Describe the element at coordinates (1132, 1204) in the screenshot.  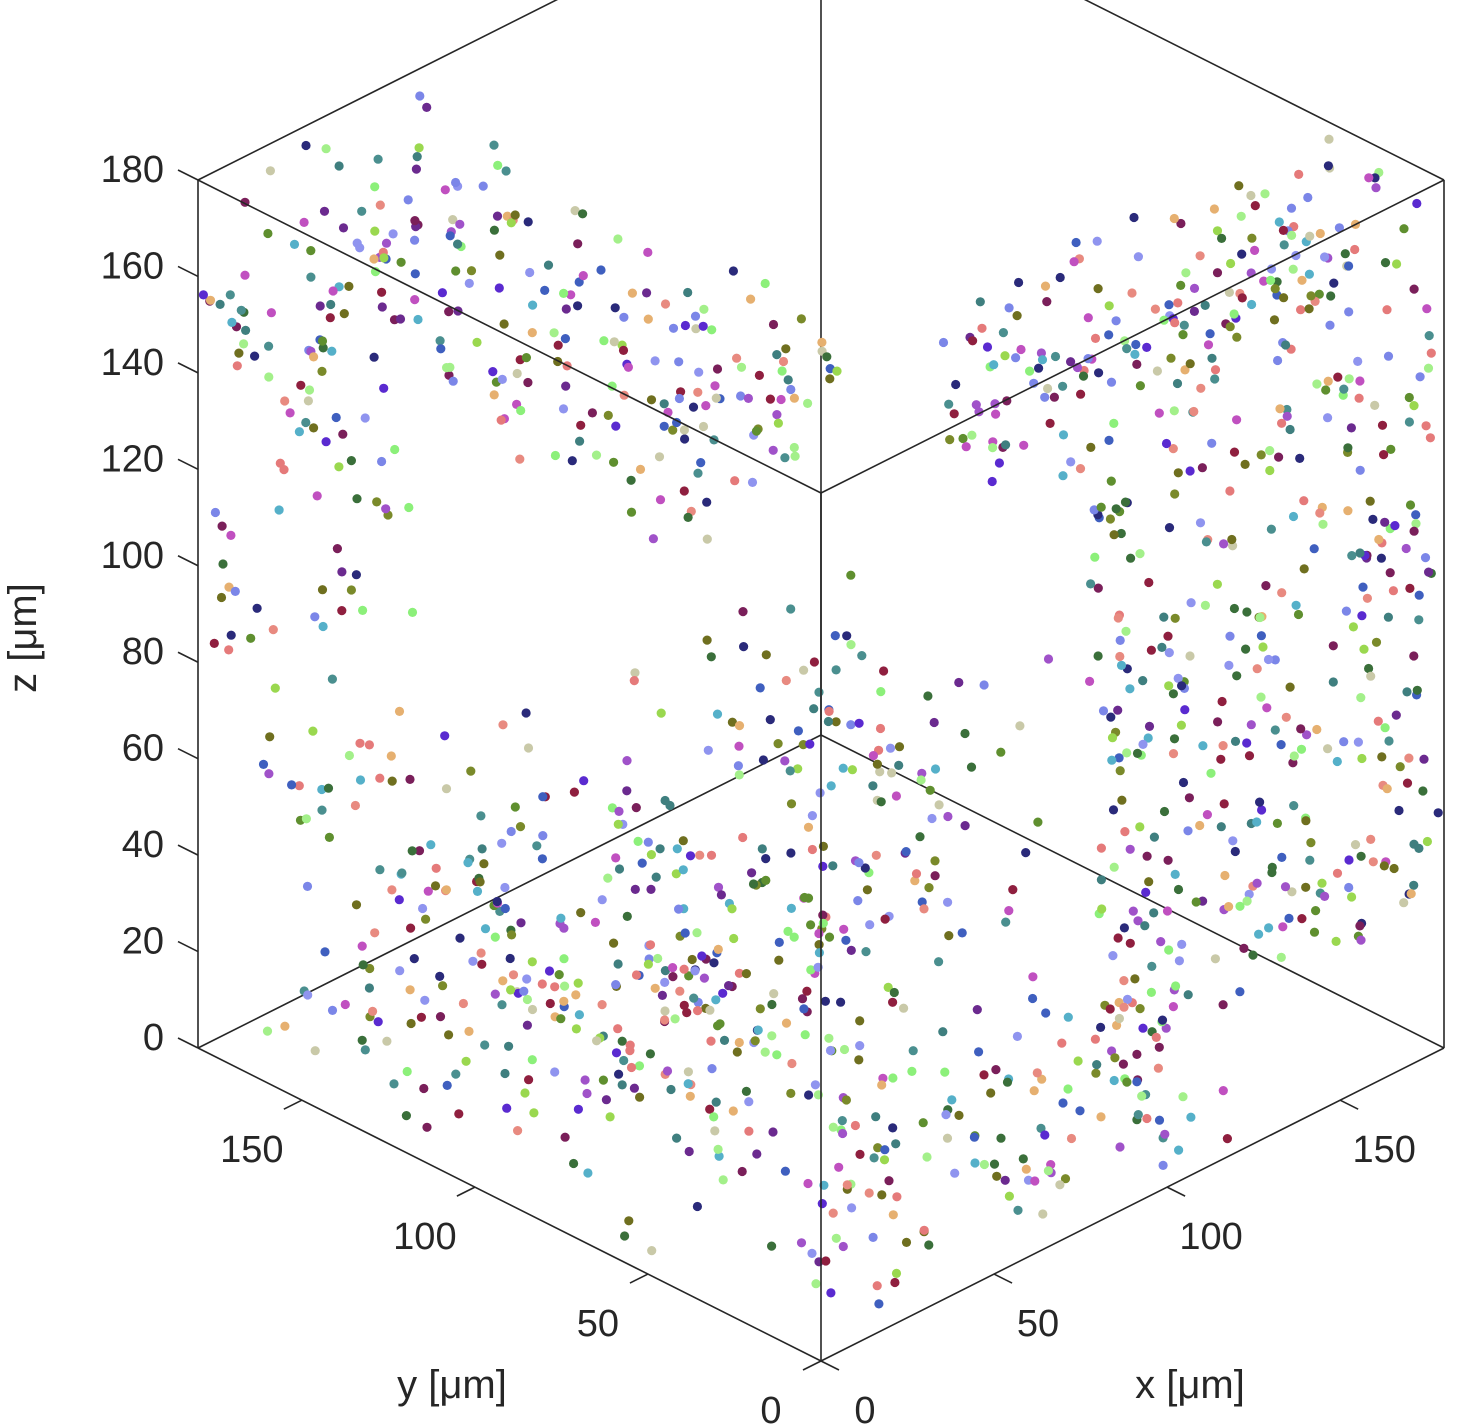
I see `box-edge` at that location.